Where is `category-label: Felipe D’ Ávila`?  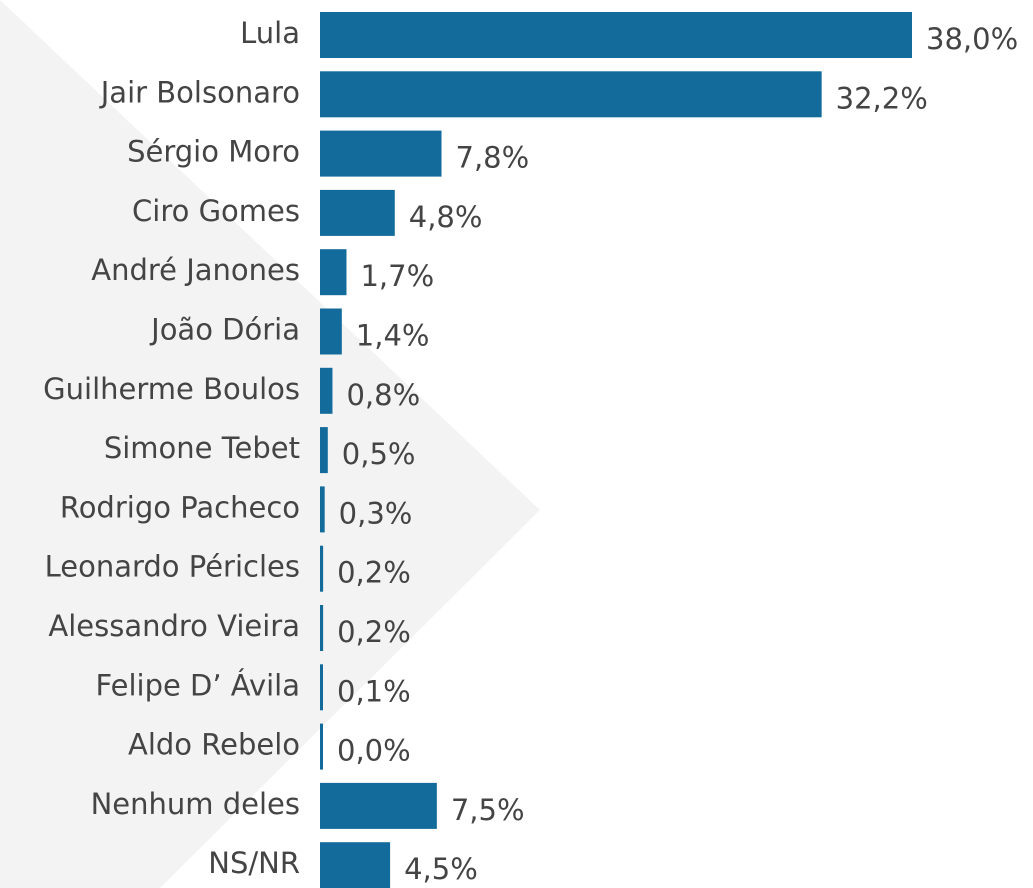 category-label: Felipe D’ Ávila is located at coordinates (198, 685).